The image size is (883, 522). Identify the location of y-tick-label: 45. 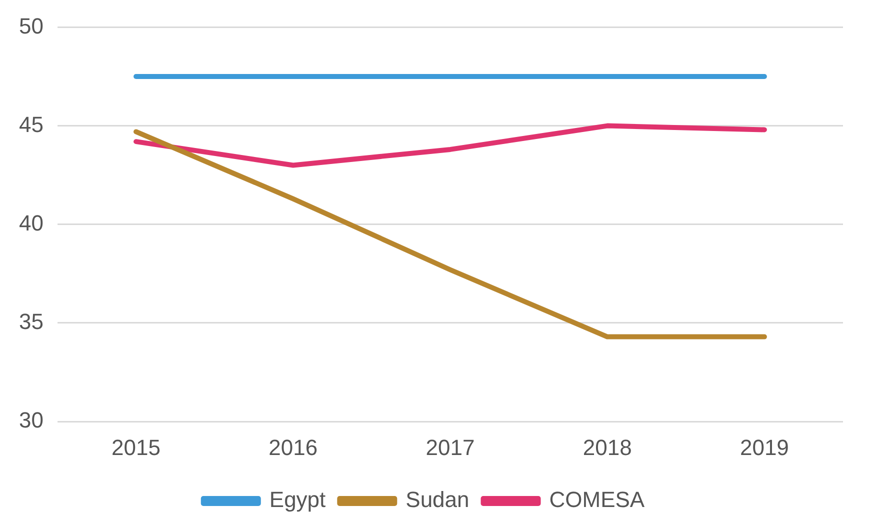
(31, 124).